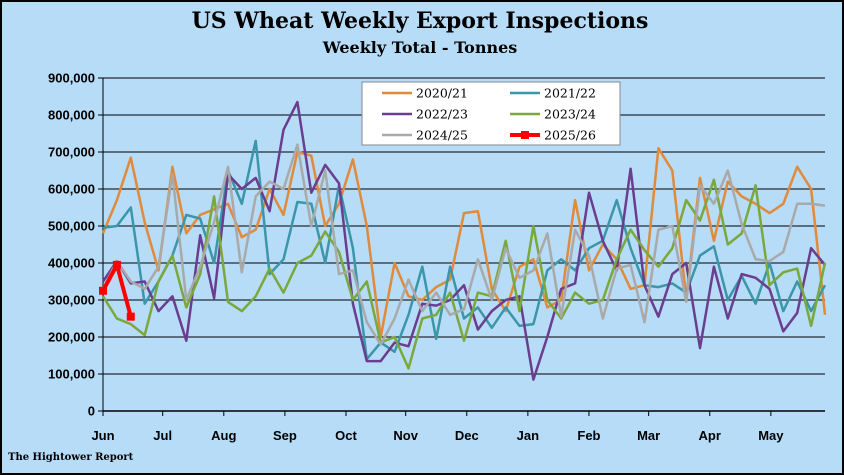 Image resolution: width=844 pixels, height=475 pixels. What do you see at coordinates (458, 426) in the screenshot?
I see `x-axis: Jun Jul Aug Sep Oct Nov Dec Jan Feb Mar Apr May` at bounding box center [458, 426].